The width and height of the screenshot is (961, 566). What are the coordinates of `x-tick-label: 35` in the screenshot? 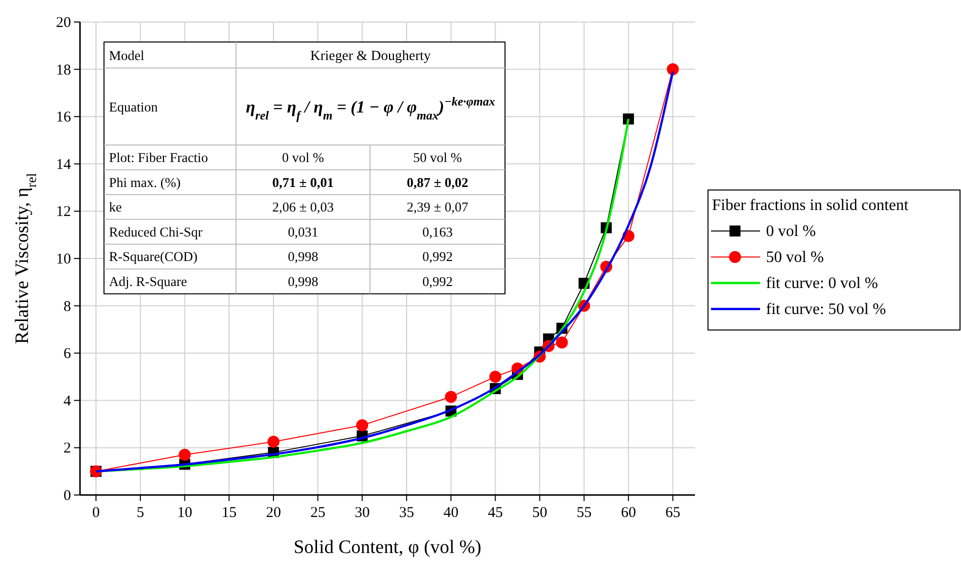 It's located at (406, 513).